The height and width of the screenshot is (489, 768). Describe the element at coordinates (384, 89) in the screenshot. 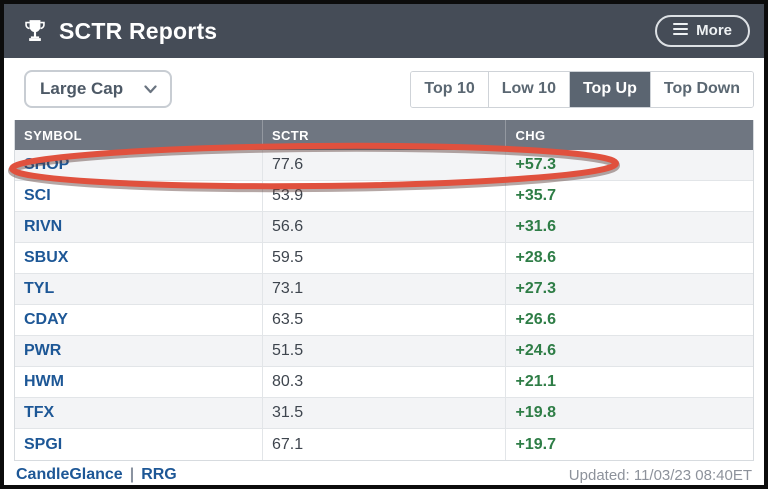

I see `controls-row: Large Cap Top 10 Low 10 Top Up Top Down` at that location.